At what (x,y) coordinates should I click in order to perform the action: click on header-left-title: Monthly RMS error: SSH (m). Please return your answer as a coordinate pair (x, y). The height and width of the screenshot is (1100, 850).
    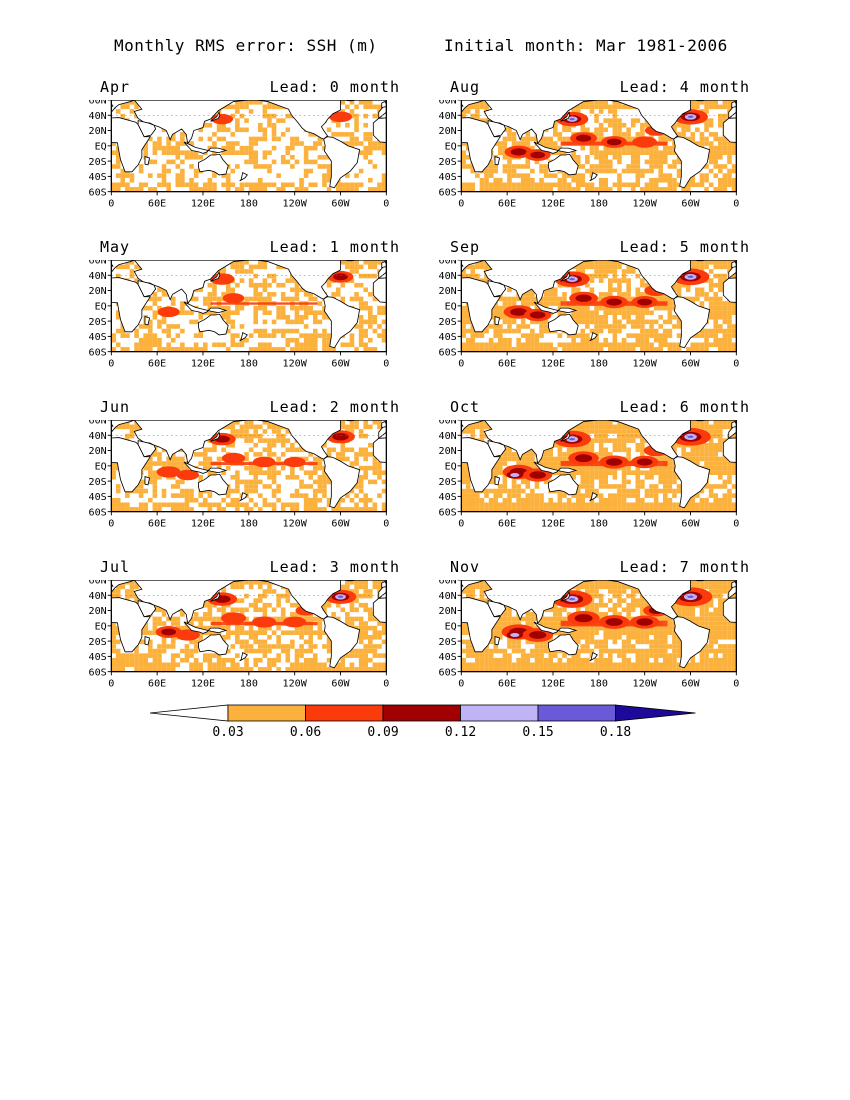
    Looking at the image, I should click on (246, 45).